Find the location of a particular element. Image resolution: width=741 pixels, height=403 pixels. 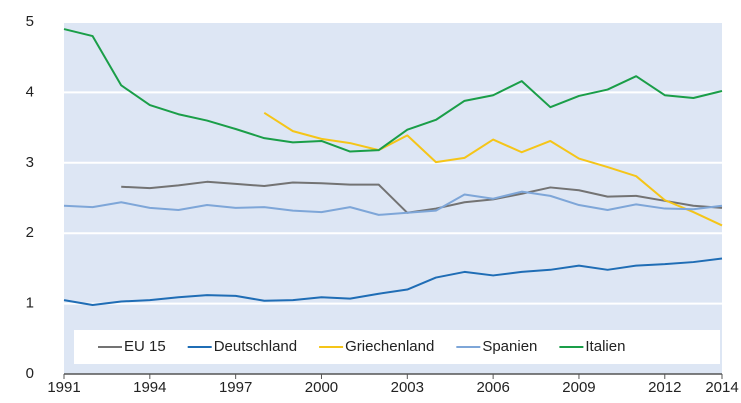

legend-label: EU 15 is located at coordinates (145, 346).